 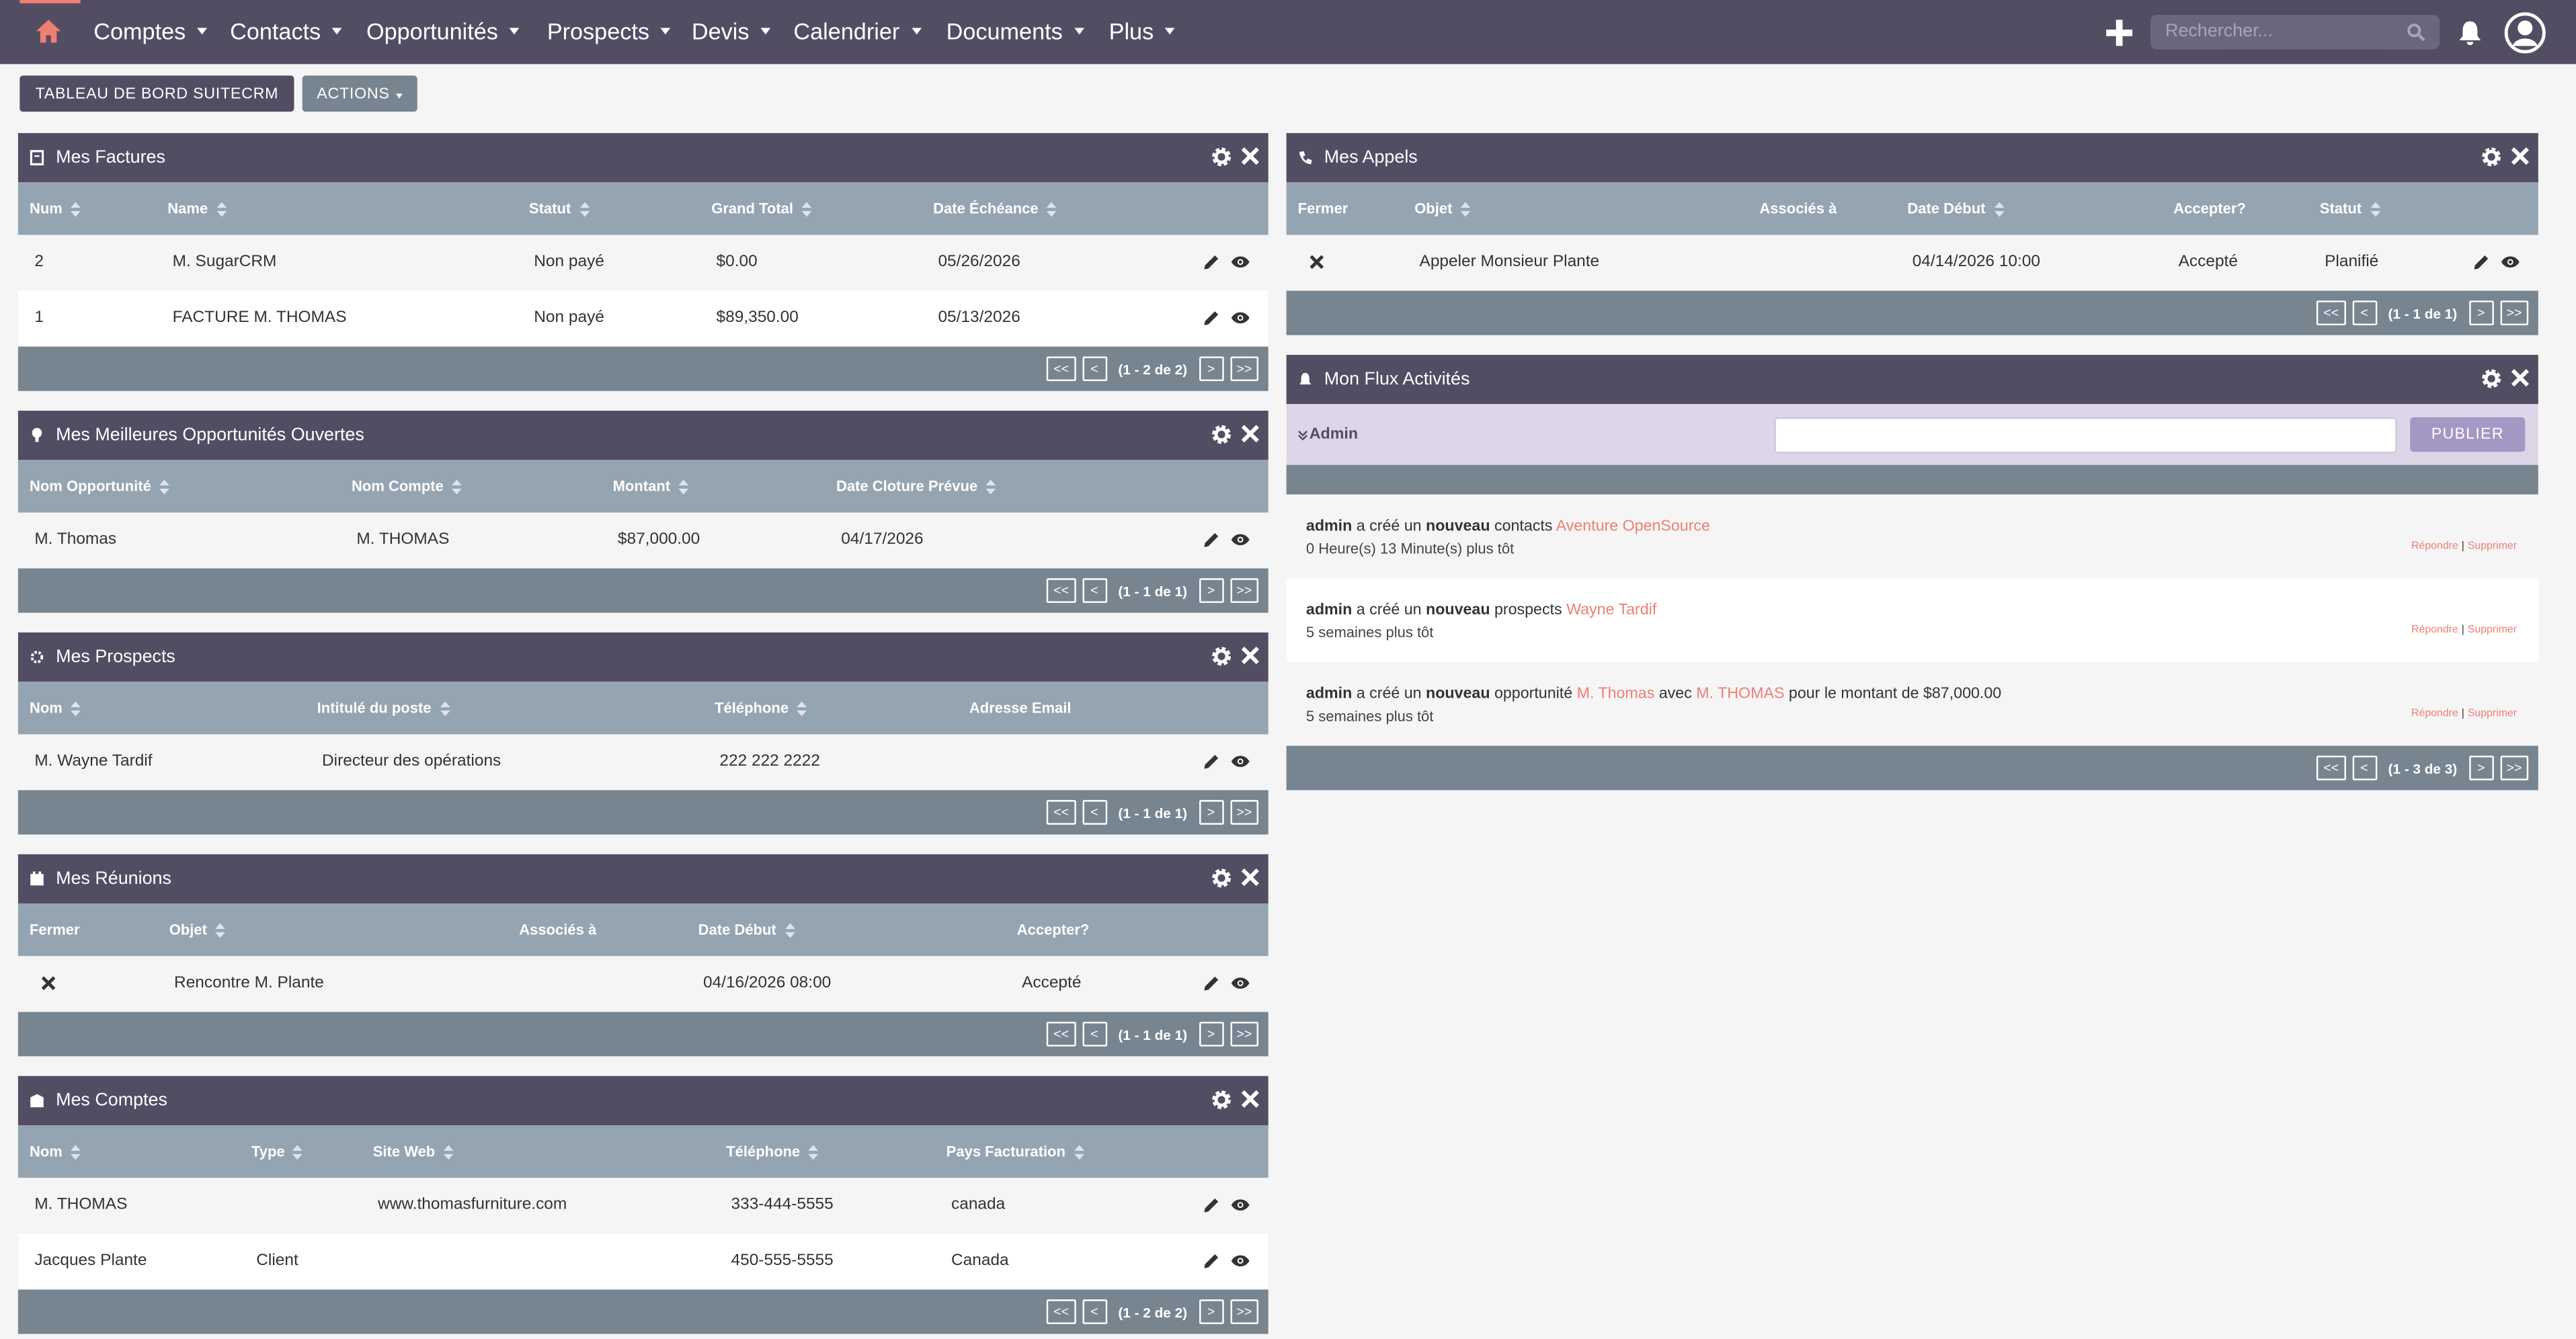 What do you see at coordinates (769, 762) in the screenshot?
I see `table-cell: 222 222 2222` at bounding box center [769, 762].